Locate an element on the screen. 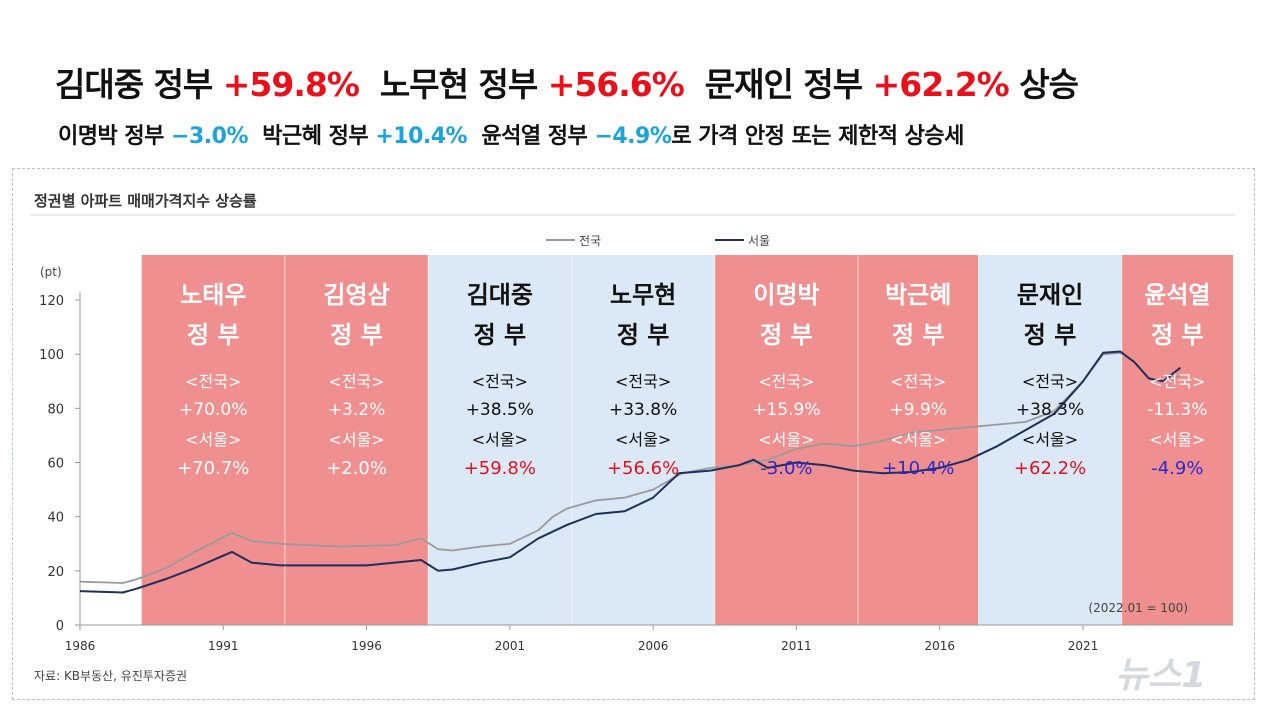 The width and height of the screenshot is (1280, 720). headline-text: 윤석열 정부 is located at coordinates (531, 136).